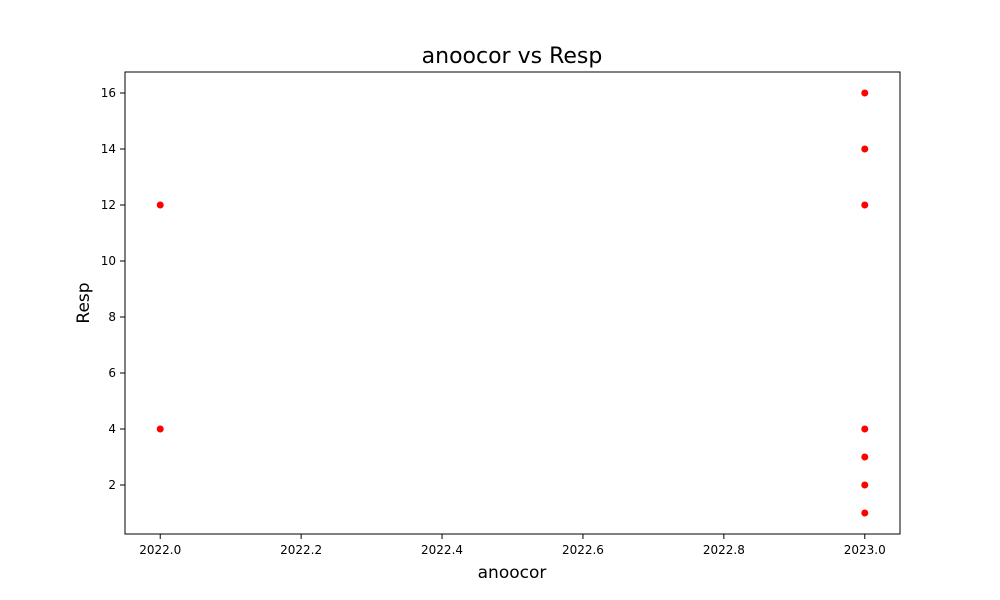 The width and height of the screenshot is (1000, 600). I want to click on x-axis: 2022.0 2022.2 2022.4 2022.6 2022.8 2023.0, so click(512, 545).